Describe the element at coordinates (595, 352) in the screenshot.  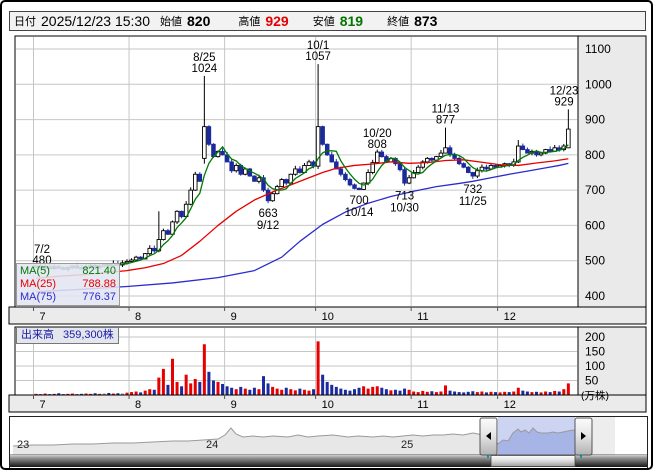
I see `svg-text: 150` at that location.